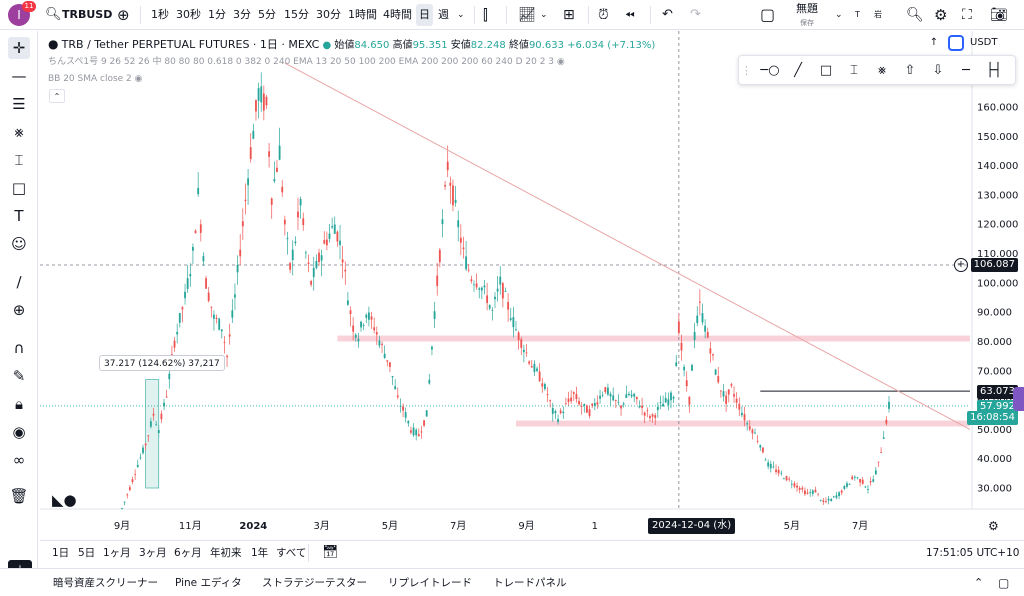  I want to click on search-icon: 🔍︎, so click(53, 14).